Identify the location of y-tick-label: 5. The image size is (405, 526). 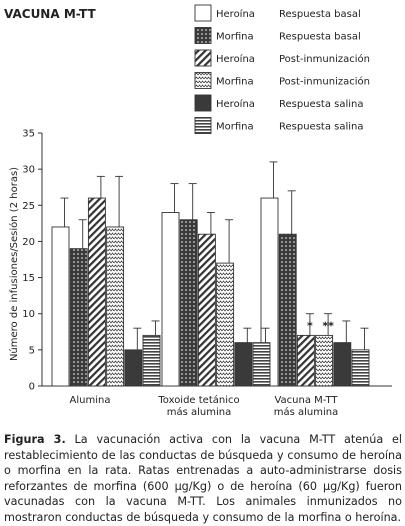
(32, 350).